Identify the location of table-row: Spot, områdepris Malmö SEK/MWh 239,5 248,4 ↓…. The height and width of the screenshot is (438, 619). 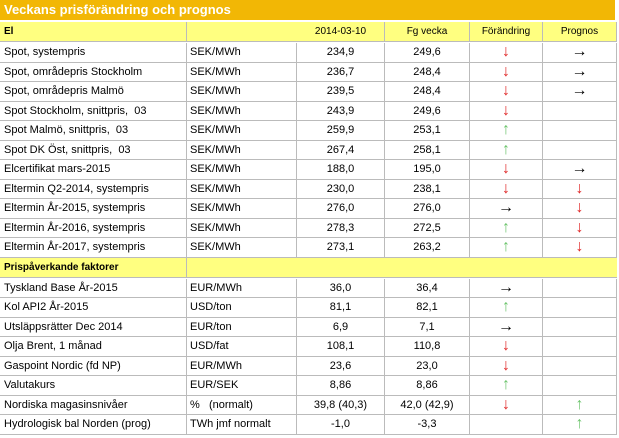
(308, 92).